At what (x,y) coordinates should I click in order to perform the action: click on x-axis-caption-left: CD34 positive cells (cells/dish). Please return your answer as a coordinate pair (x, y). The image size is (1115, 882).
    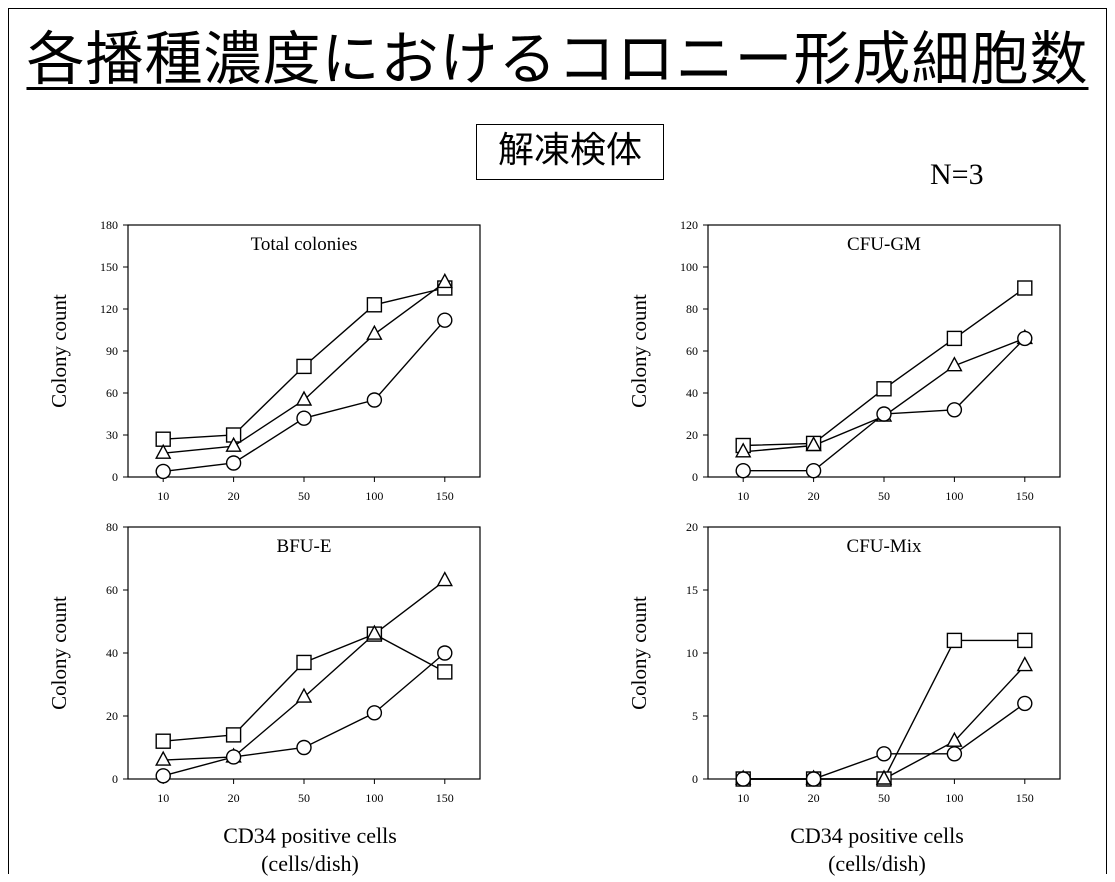
    Looking at the image, I should click on (310, 850).